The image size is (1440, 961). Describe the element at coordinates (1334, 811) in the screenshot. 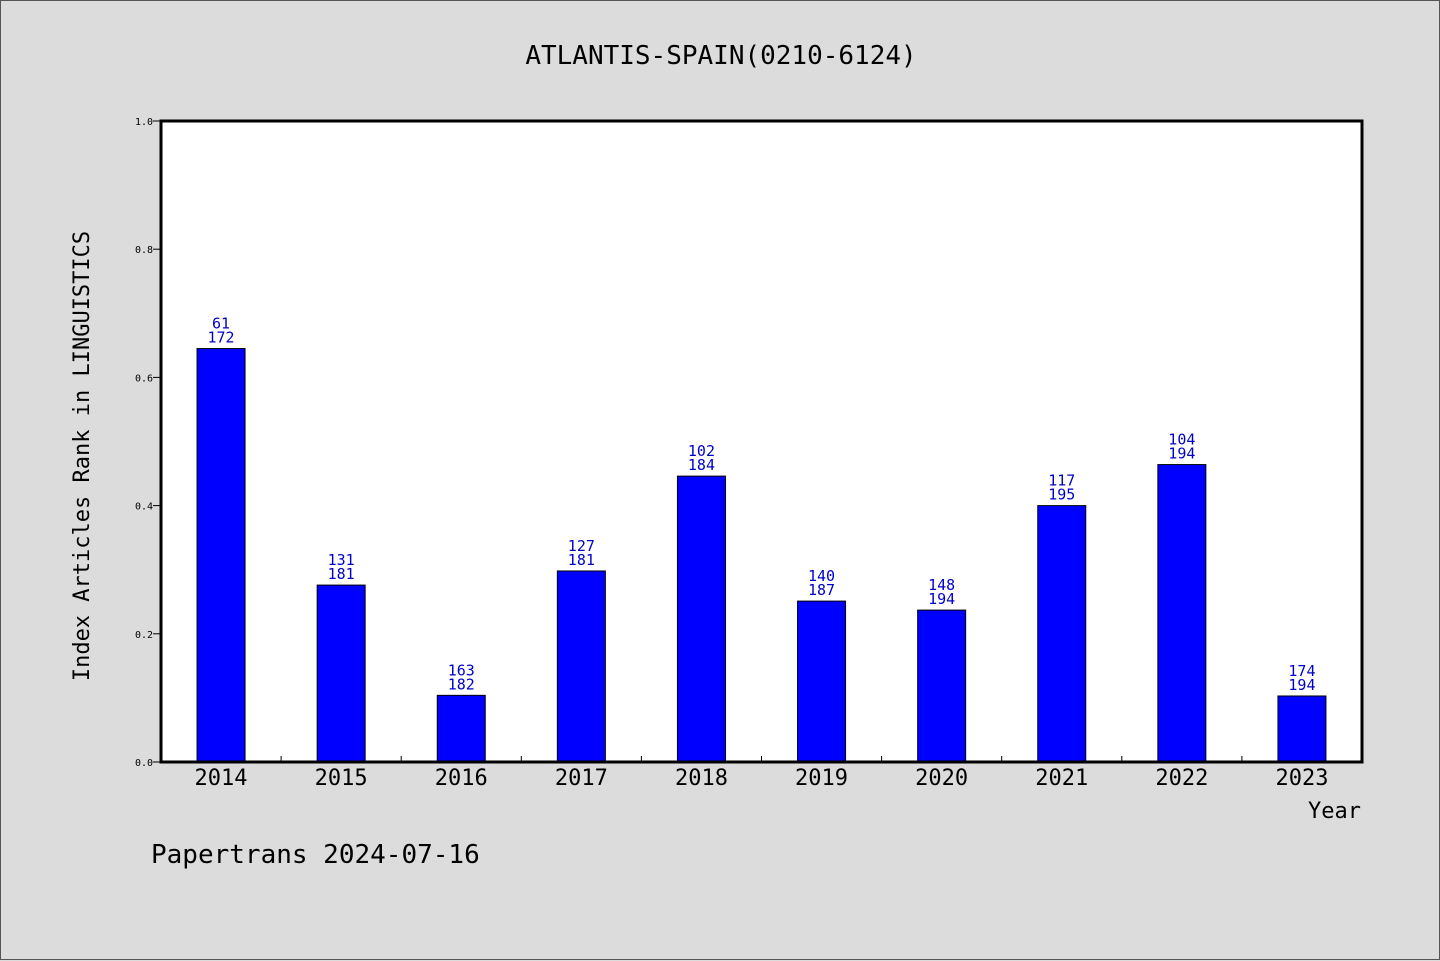

I see `x-axis-label: Year` at that location.